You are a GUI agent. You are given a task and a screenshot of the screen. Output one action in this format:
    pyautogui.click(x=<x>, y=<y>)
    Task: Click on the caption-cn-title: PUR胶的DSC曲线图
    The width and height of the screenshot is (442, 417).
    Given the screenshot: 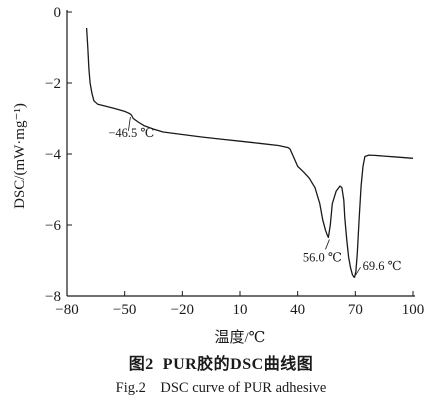 What is the action you would take?
    pyautogui.click(x=238, y=364)
    